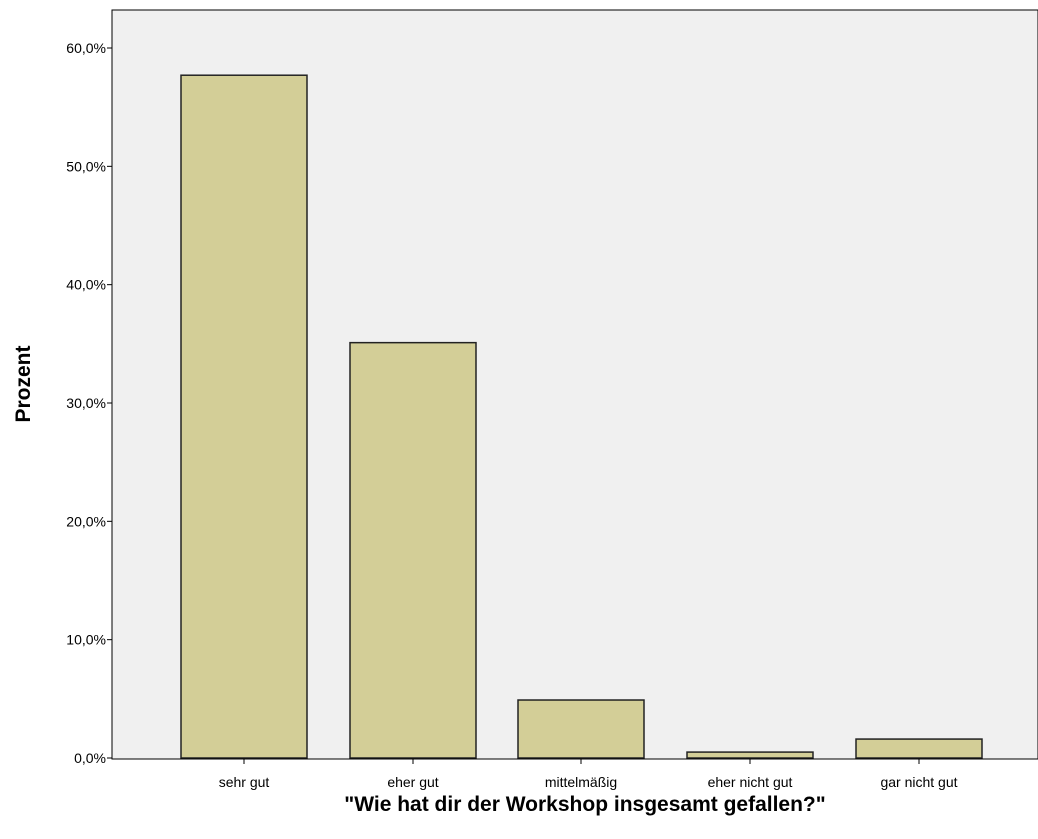 The height and width of the screenshot is (839, 1038). What do you see at coordinates (86, 166) in the screenshot?
I see `y-tick-label: 50,0%` at bounding box center [86, 166].